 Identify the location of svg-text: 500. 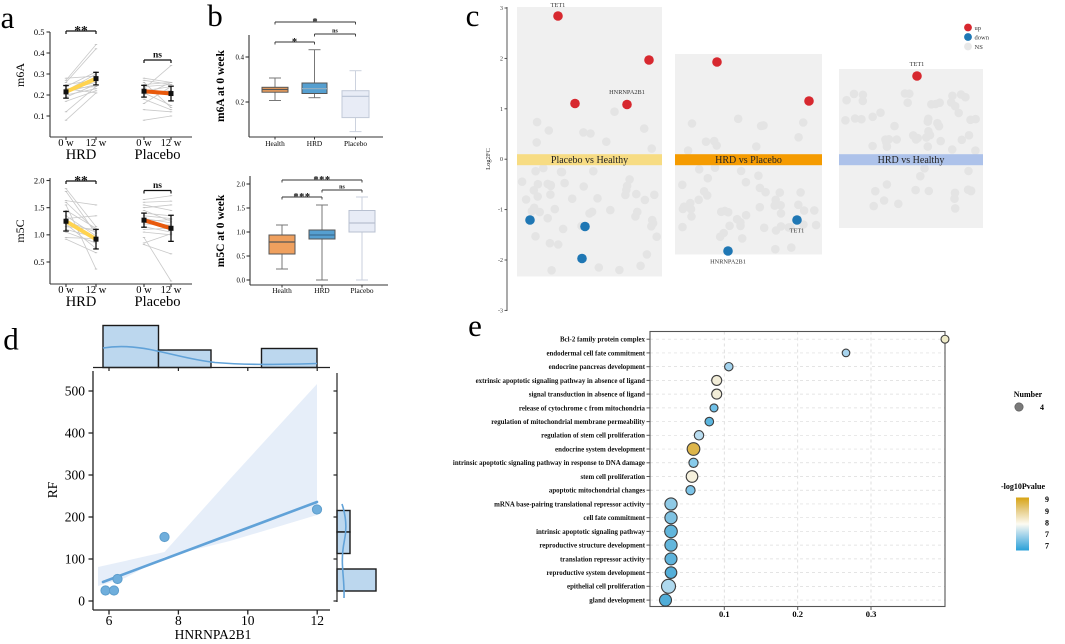
(75, 391).